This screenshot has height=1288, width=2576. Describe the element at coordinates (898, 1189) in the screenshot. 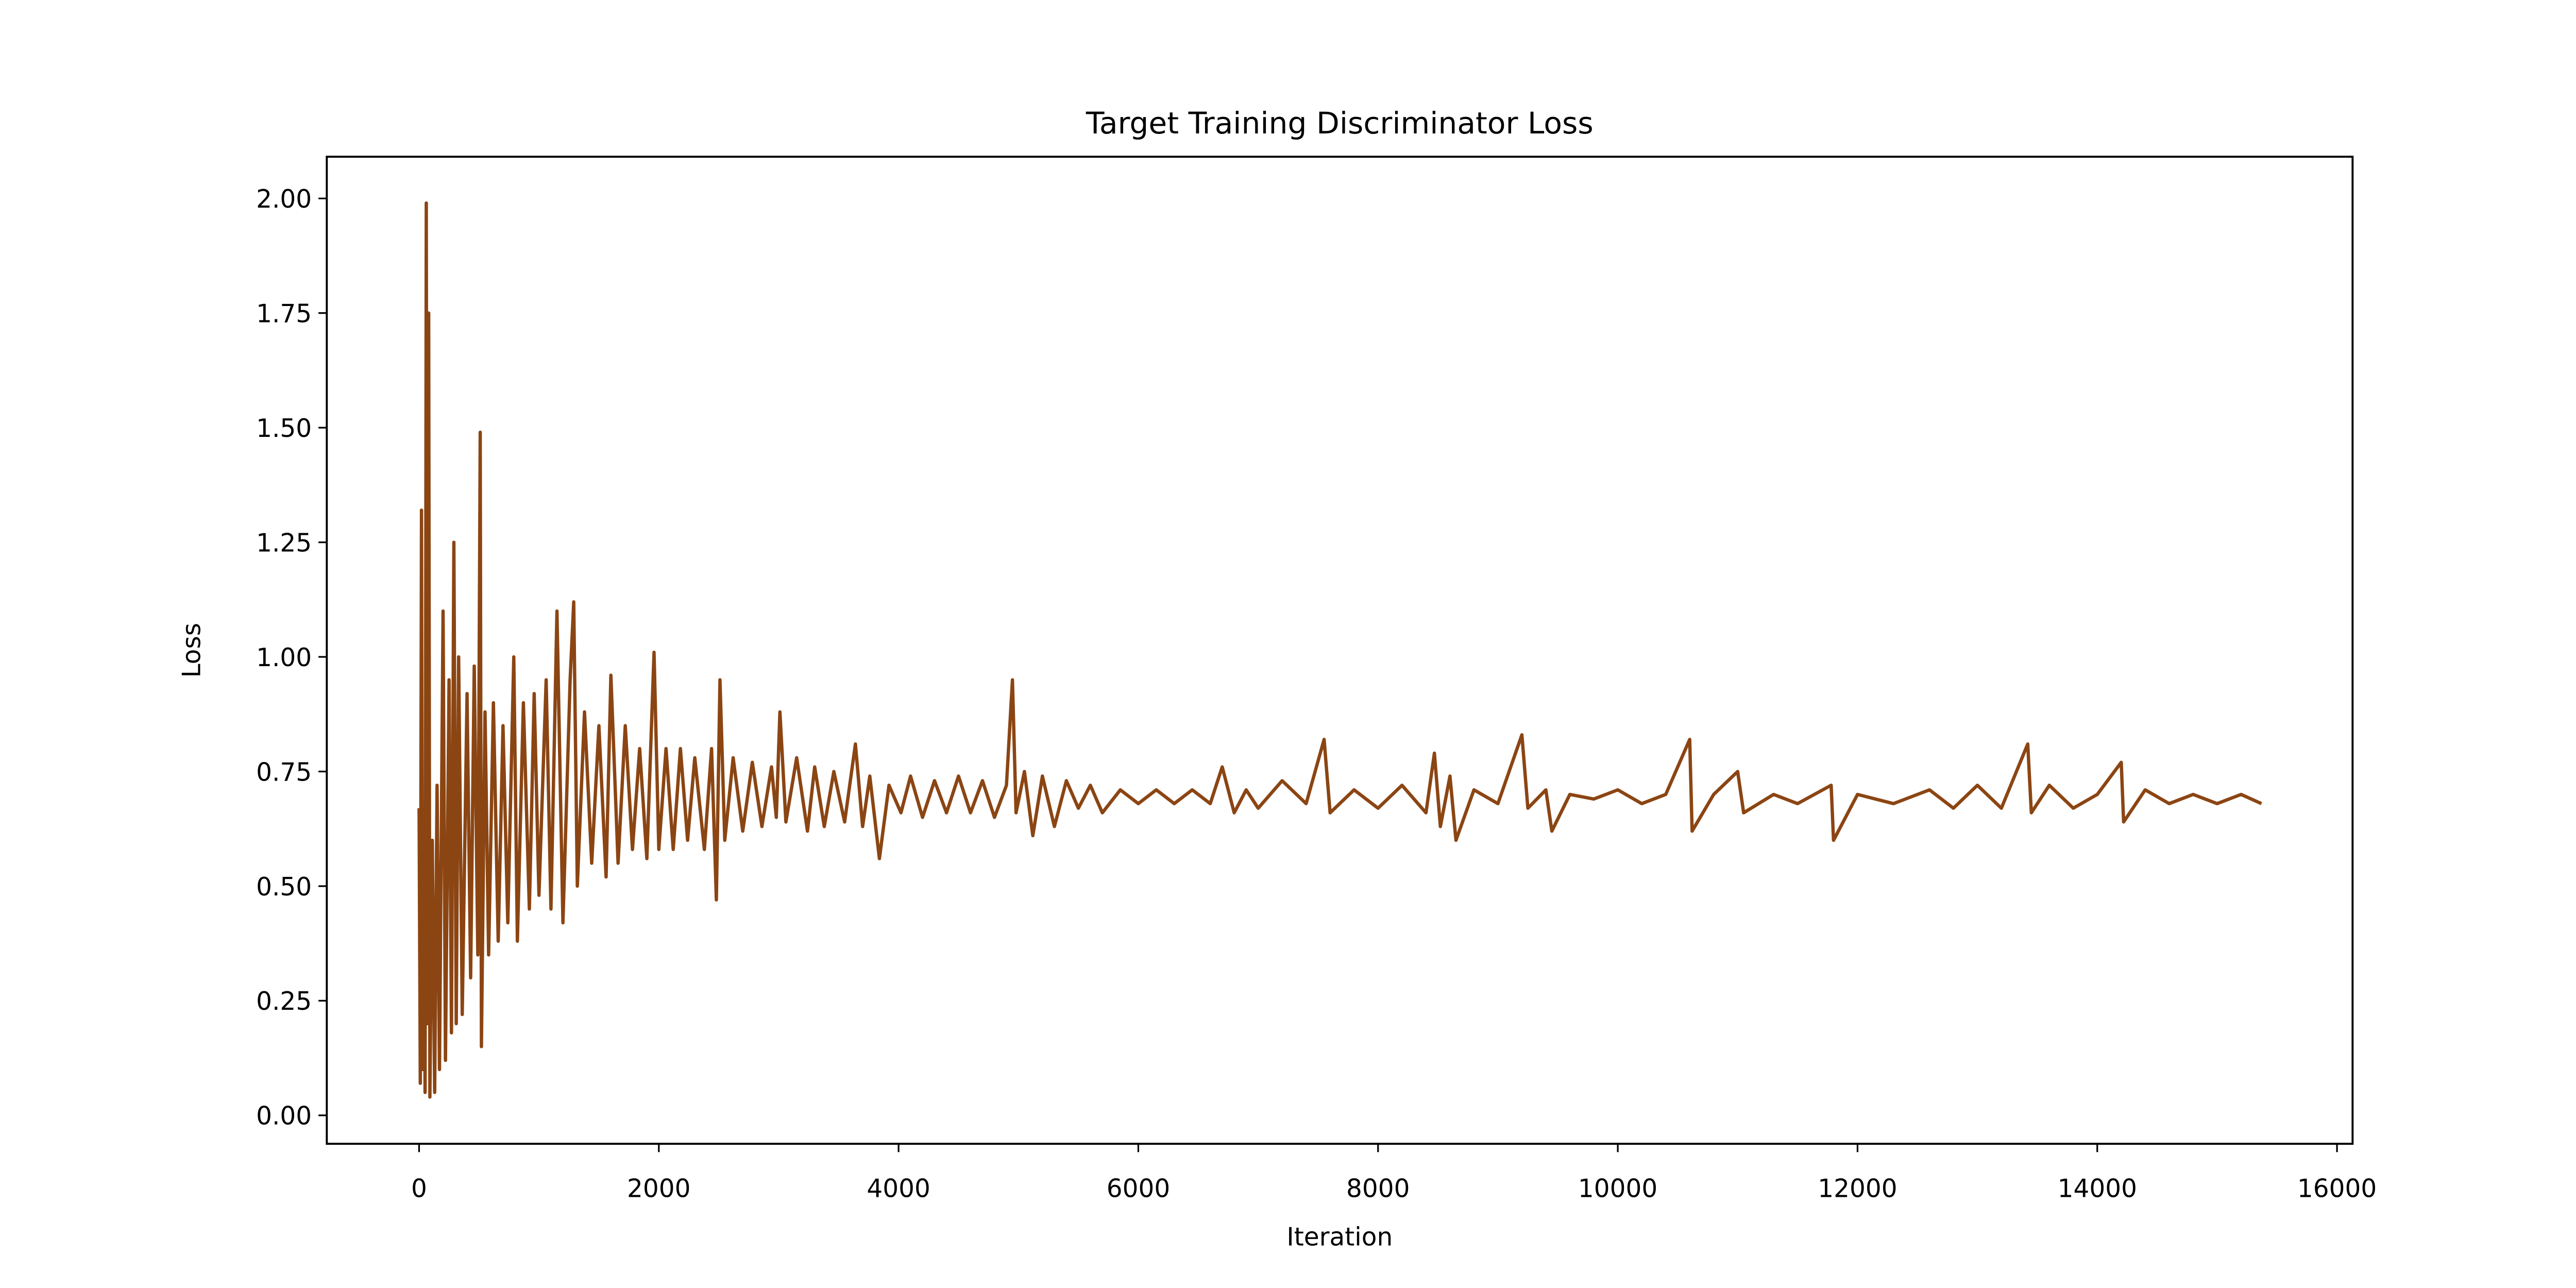

I see `x-tick-label: 4000` at that location.